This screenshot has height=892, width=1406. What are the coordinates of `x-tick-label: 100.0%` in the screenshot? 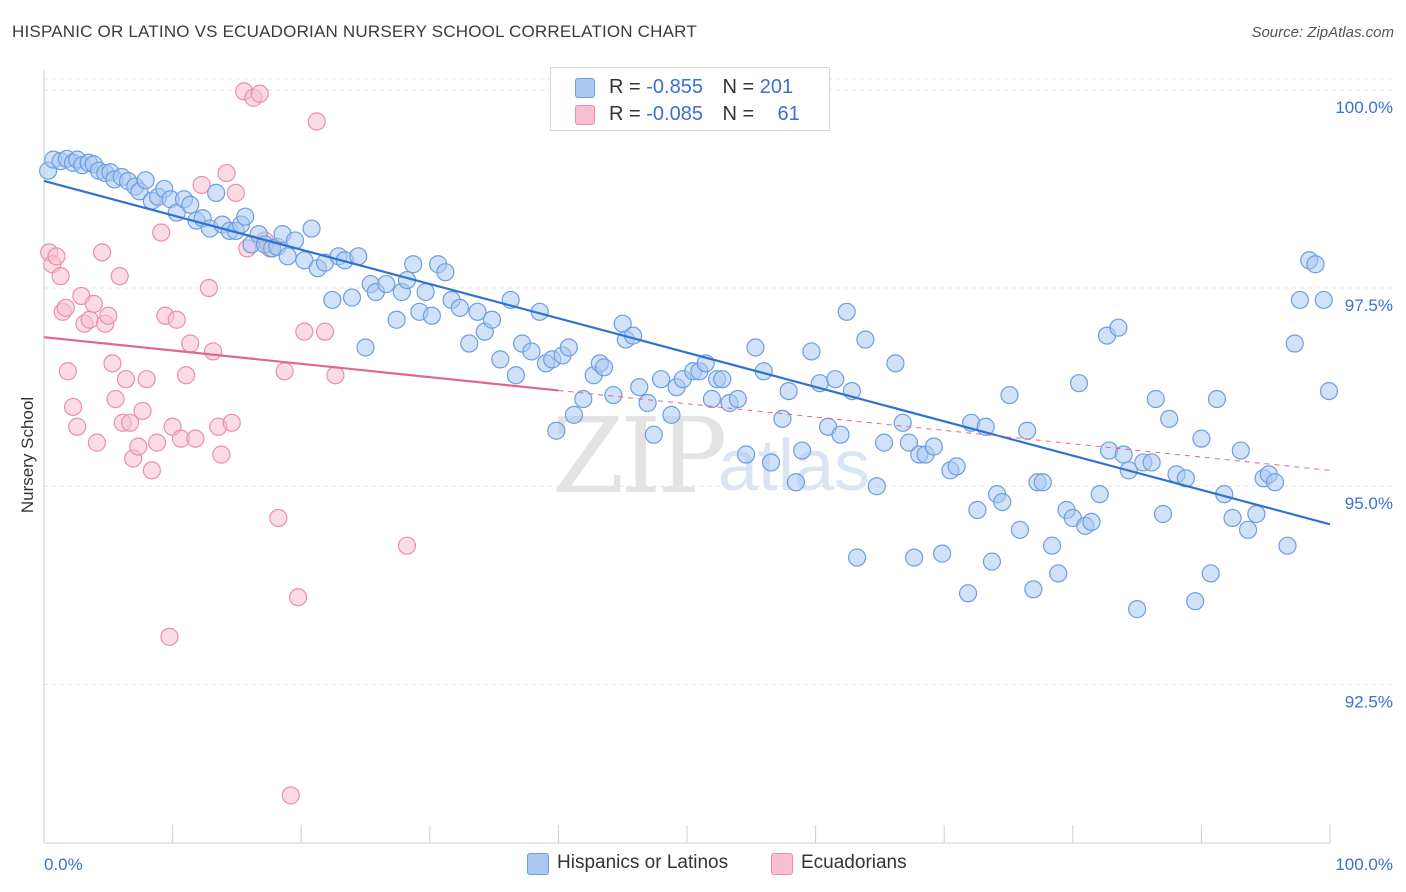 It's located at (1364, 864).